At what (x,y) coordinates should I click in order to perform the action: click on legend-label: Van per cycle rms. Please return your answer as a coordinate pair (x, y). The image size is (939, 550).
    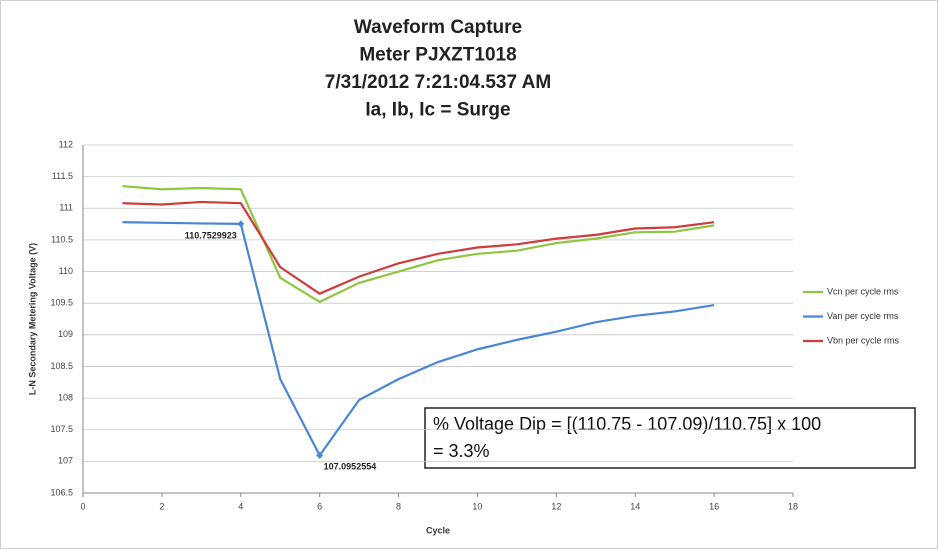
    Looking at the image, I should click on (863, 316).